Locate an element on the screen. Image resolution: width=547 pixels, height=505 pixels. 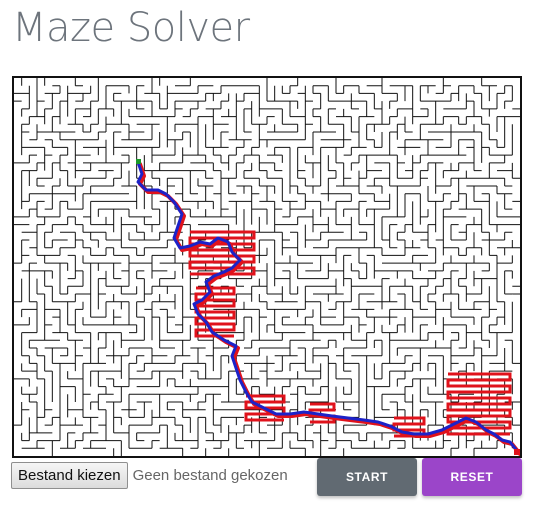
file-status-text: Geen bestand gekozen is located at coordinates (210, 475).